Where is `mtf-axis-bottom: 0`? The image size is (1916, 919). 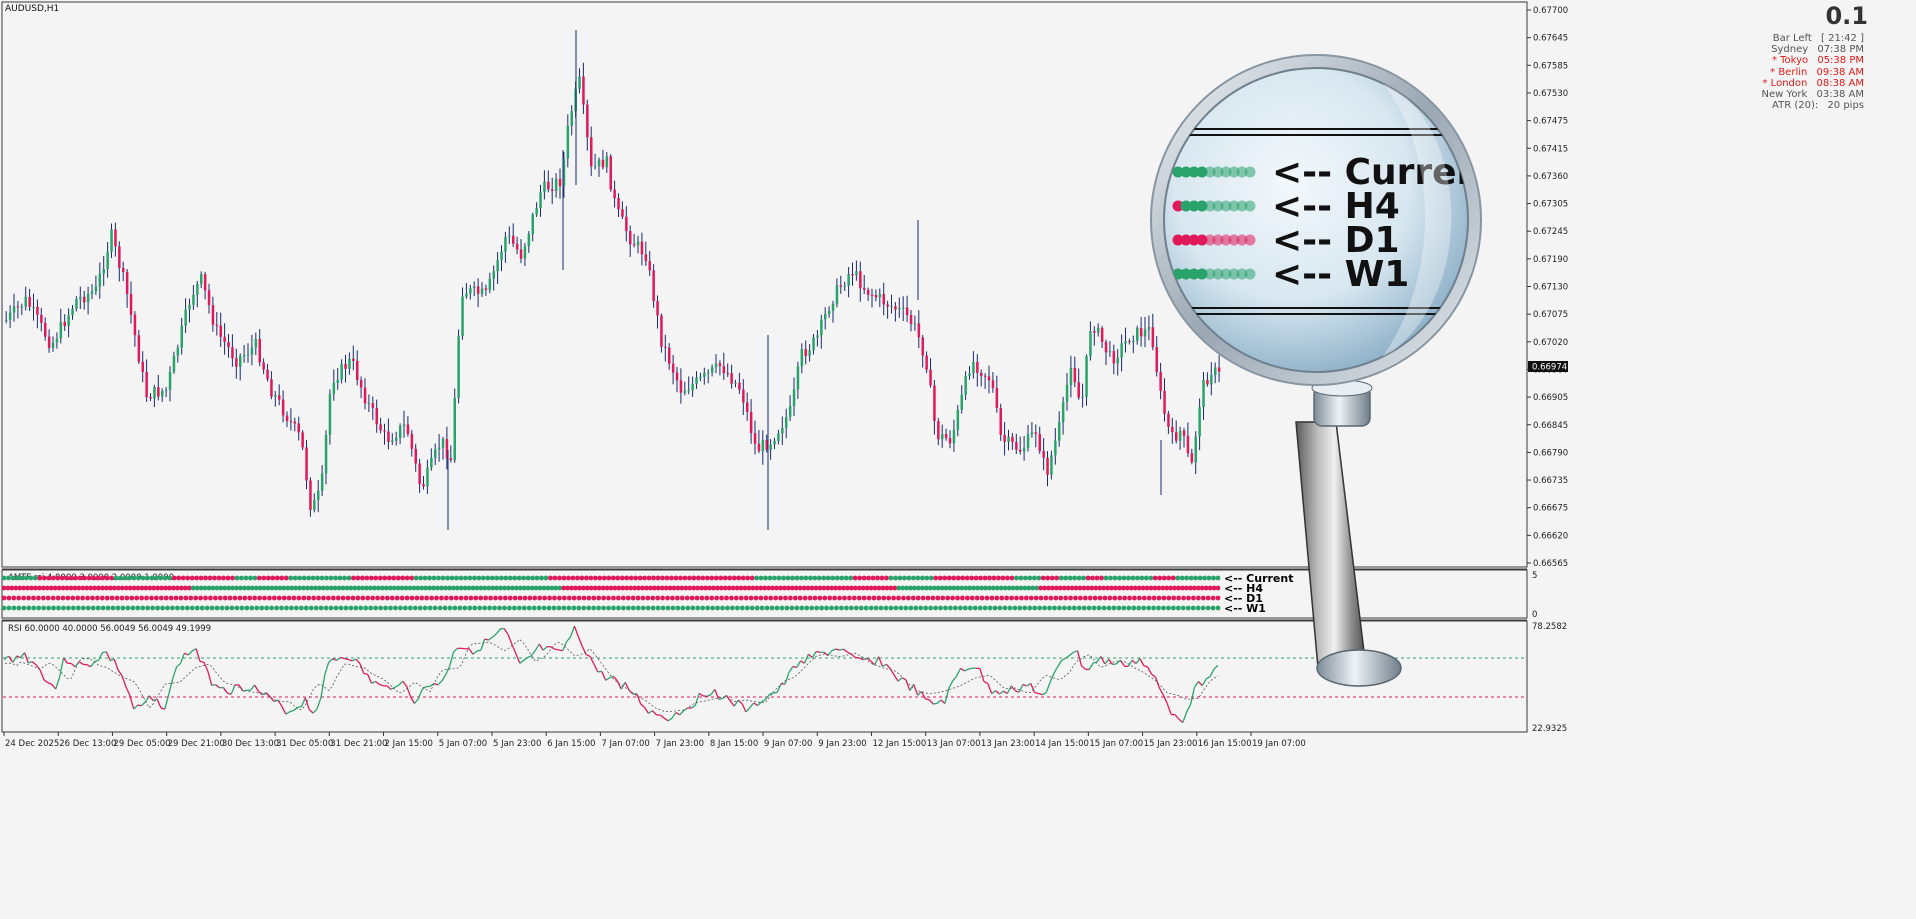
mtf-axis-bottom: 0 is located at coordinates (1534, 615).